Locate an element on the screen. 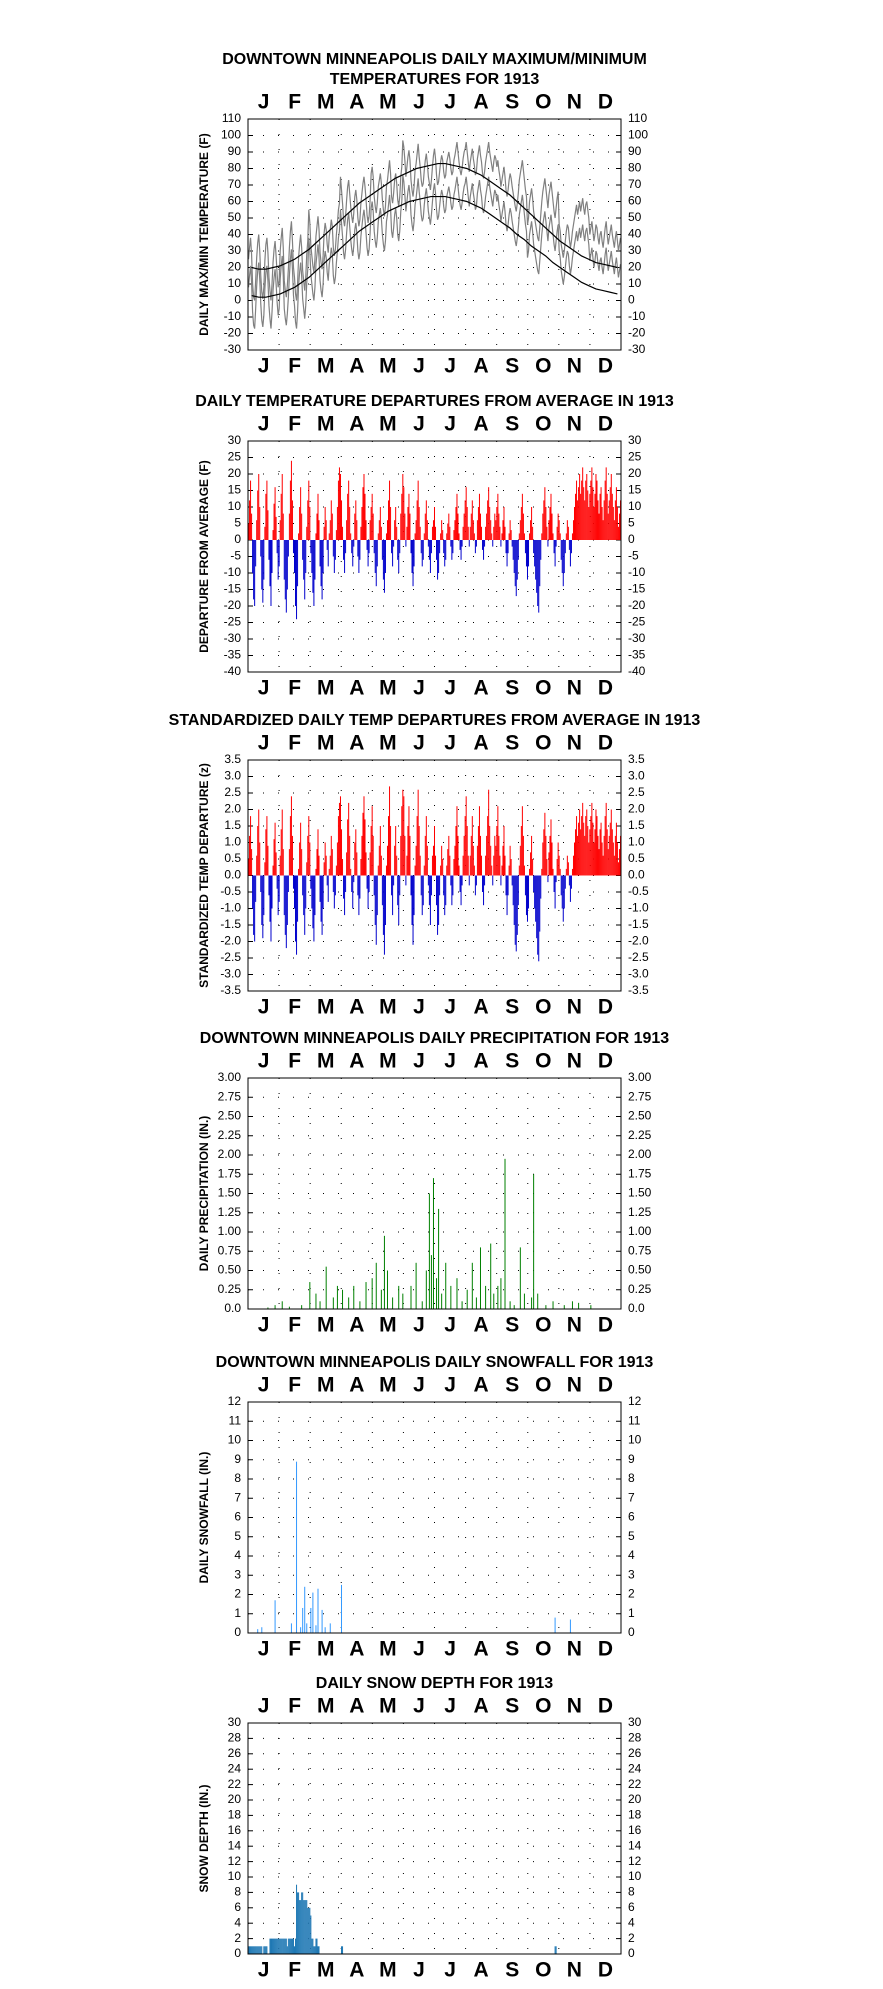 The width and height of the screenshot is (883, 1989). y-tick-label-left: 2.0 is located at coordinates (232, 809).